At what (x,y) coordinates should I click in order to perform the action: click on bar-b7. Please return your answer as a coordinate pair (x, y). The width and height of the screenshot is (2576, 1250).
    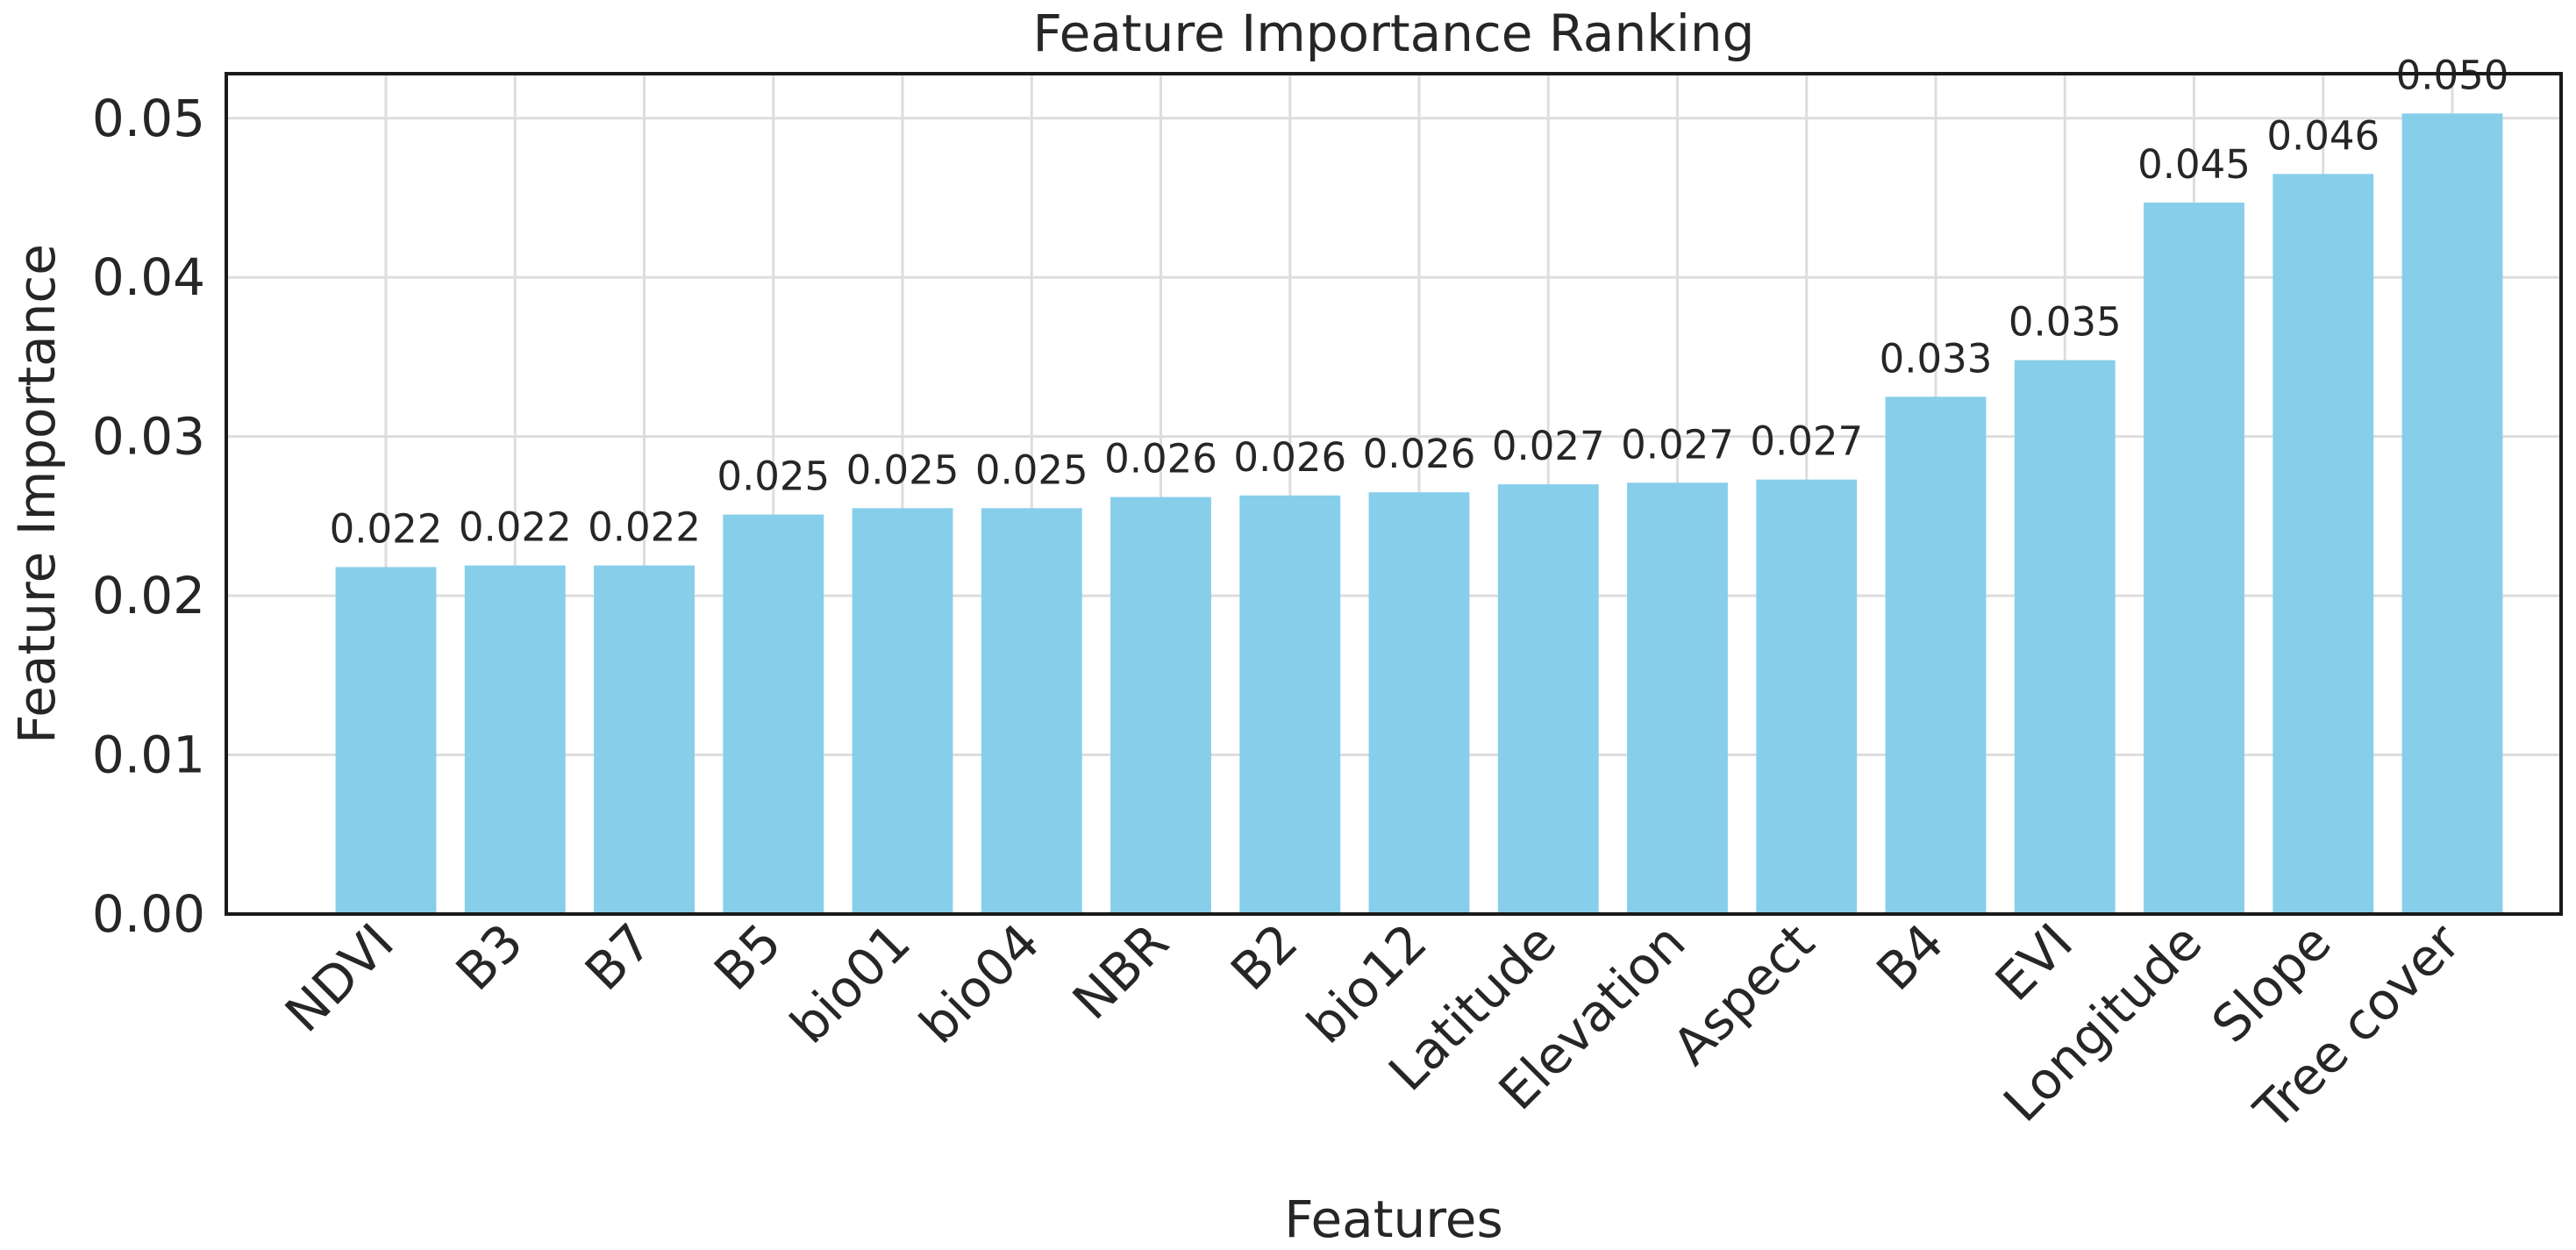
    Looking at the image, I should click on (645, 739).